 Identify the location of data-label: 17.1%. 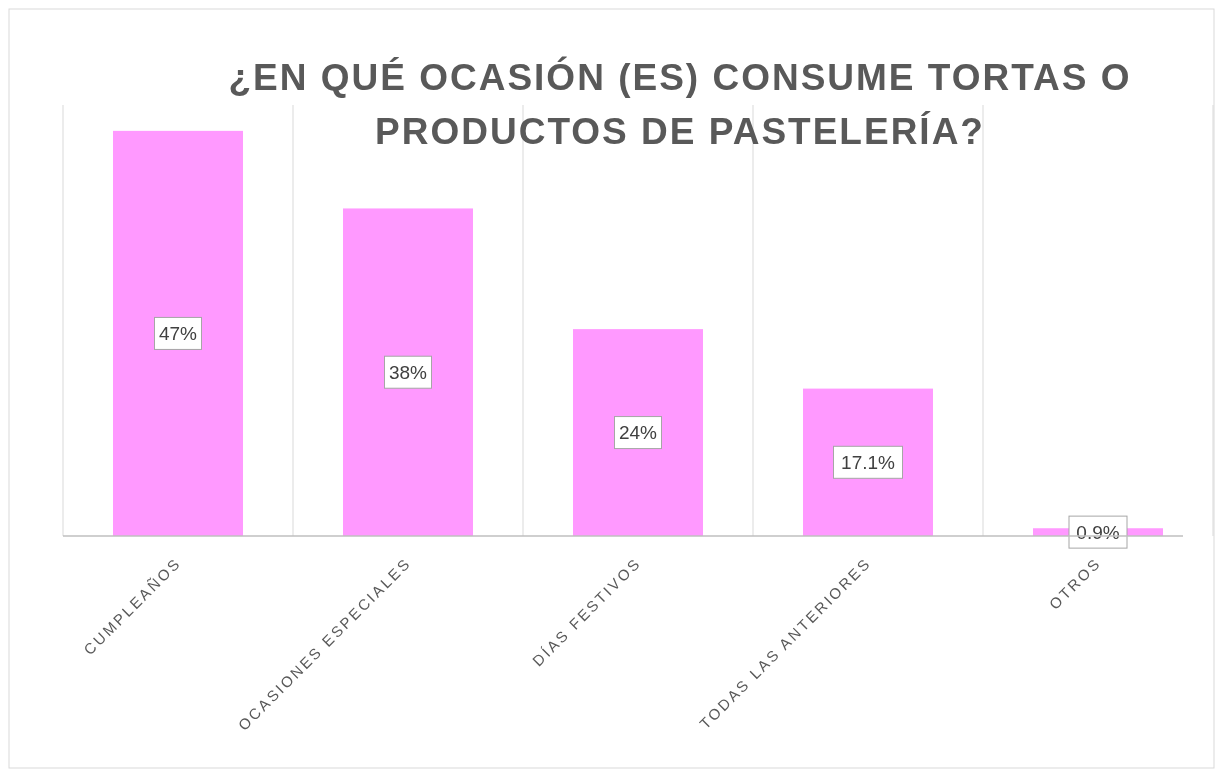
(868, 462).